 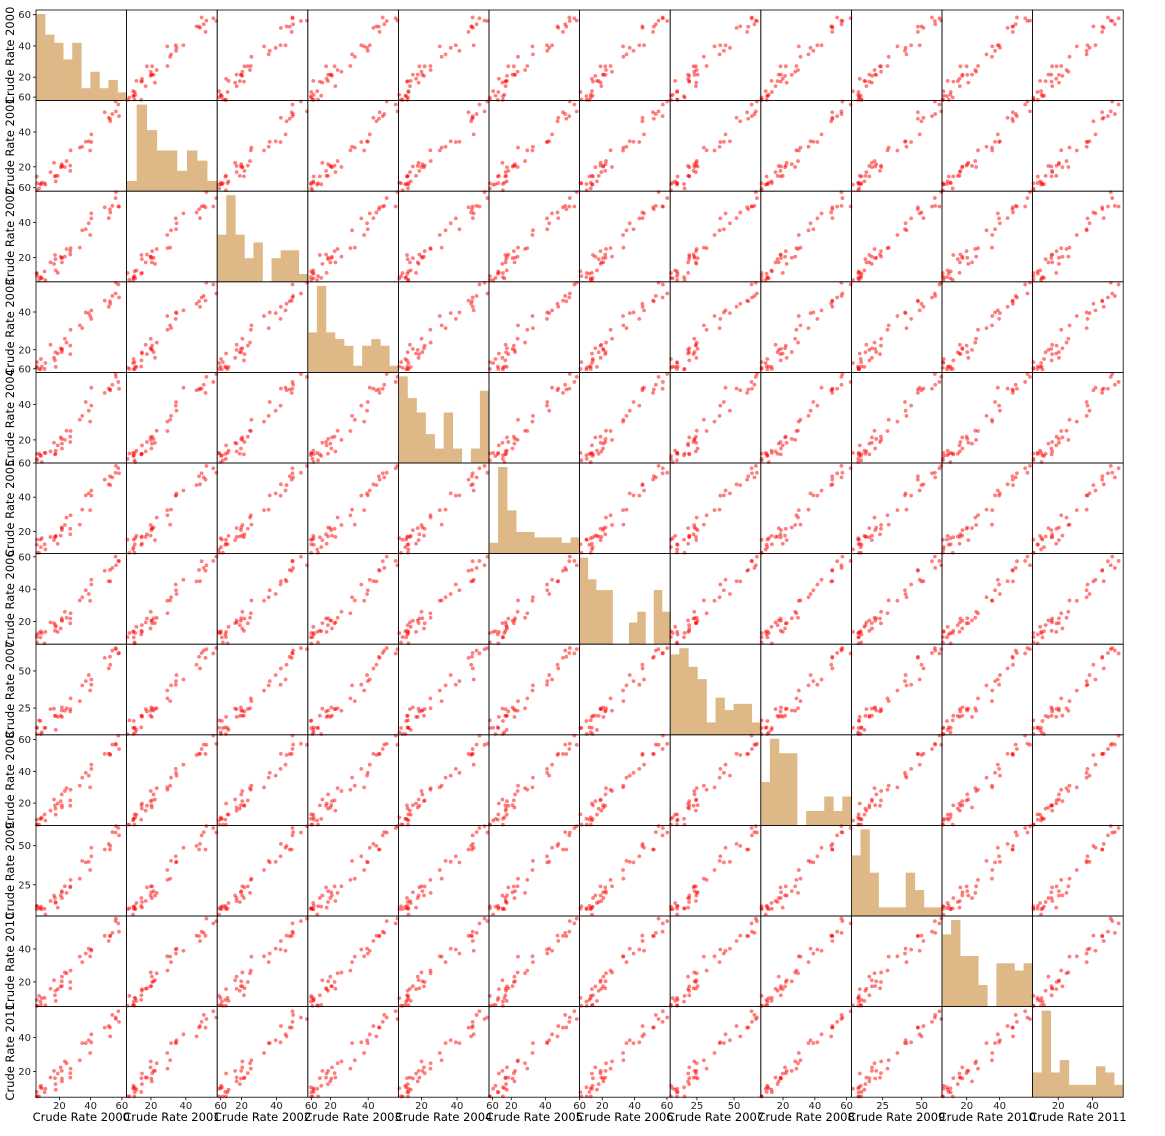 I want to click on panel-r6-c7, so click(x=715, y=599).